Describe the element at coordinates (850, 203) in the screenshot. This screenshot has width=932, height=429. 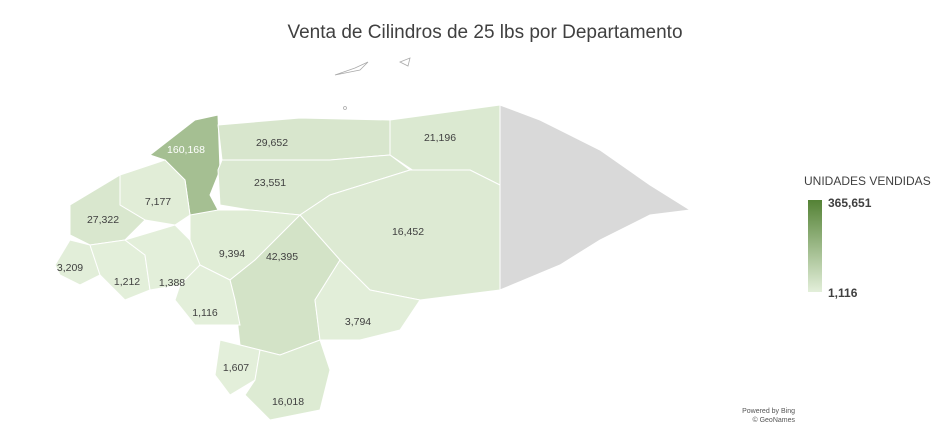
I see `legend-max-label: 365,651` at that location.